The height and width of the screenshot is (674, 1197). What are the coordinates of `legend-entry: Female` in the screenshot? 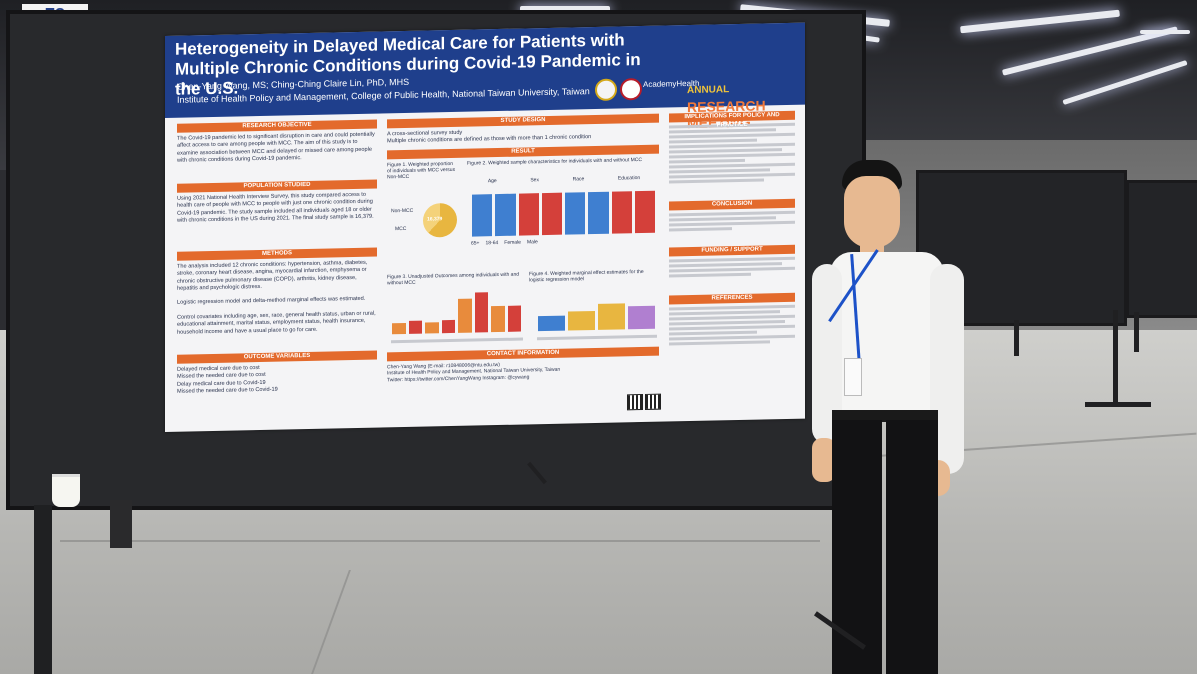 It's located at (512, 242).